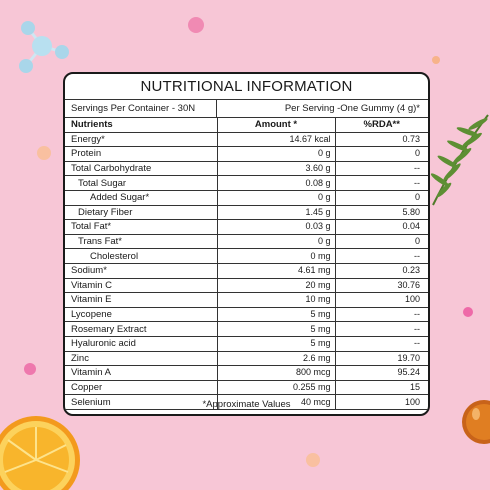 This screenshot has width=490, height=490. What do you see at coordinates (459, 160) in the screenshot?
I see `rosemary-sprig-icon` at bounding box center [459, 160].